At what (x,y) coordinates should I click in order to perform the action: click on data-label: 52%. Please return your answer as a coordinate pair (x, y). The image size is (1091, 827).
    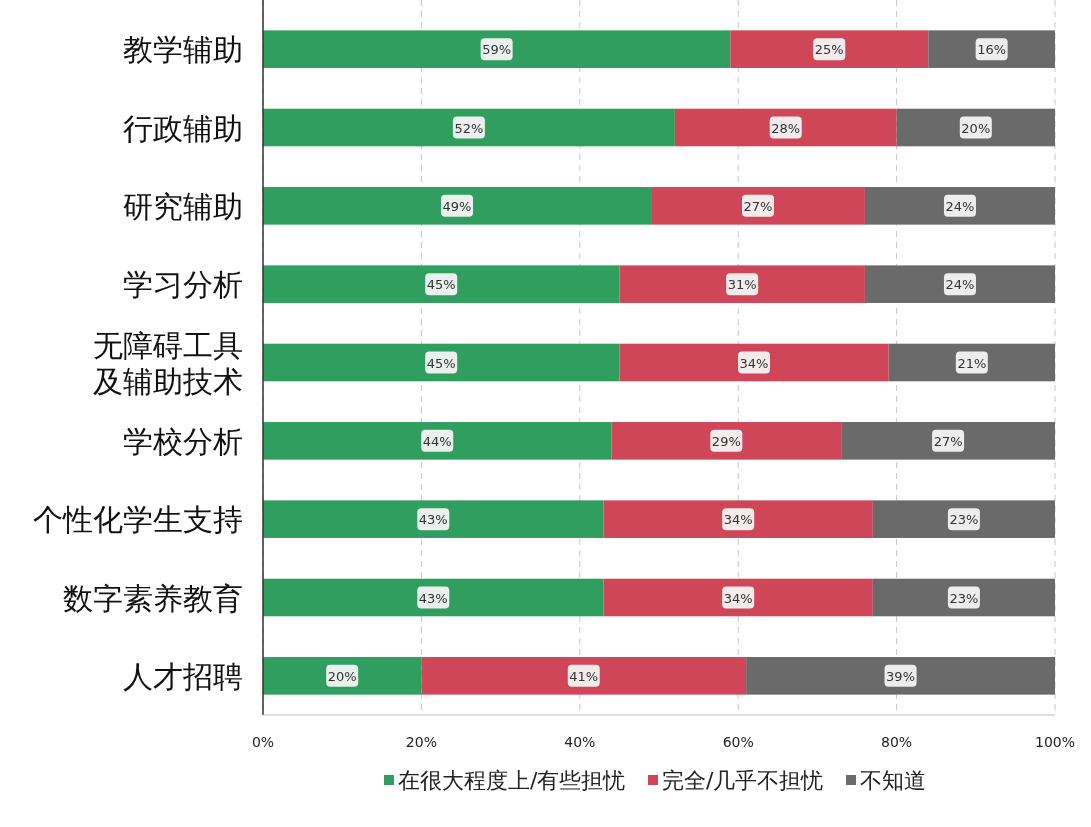
    Looking at the image, I should click on (469, 128).